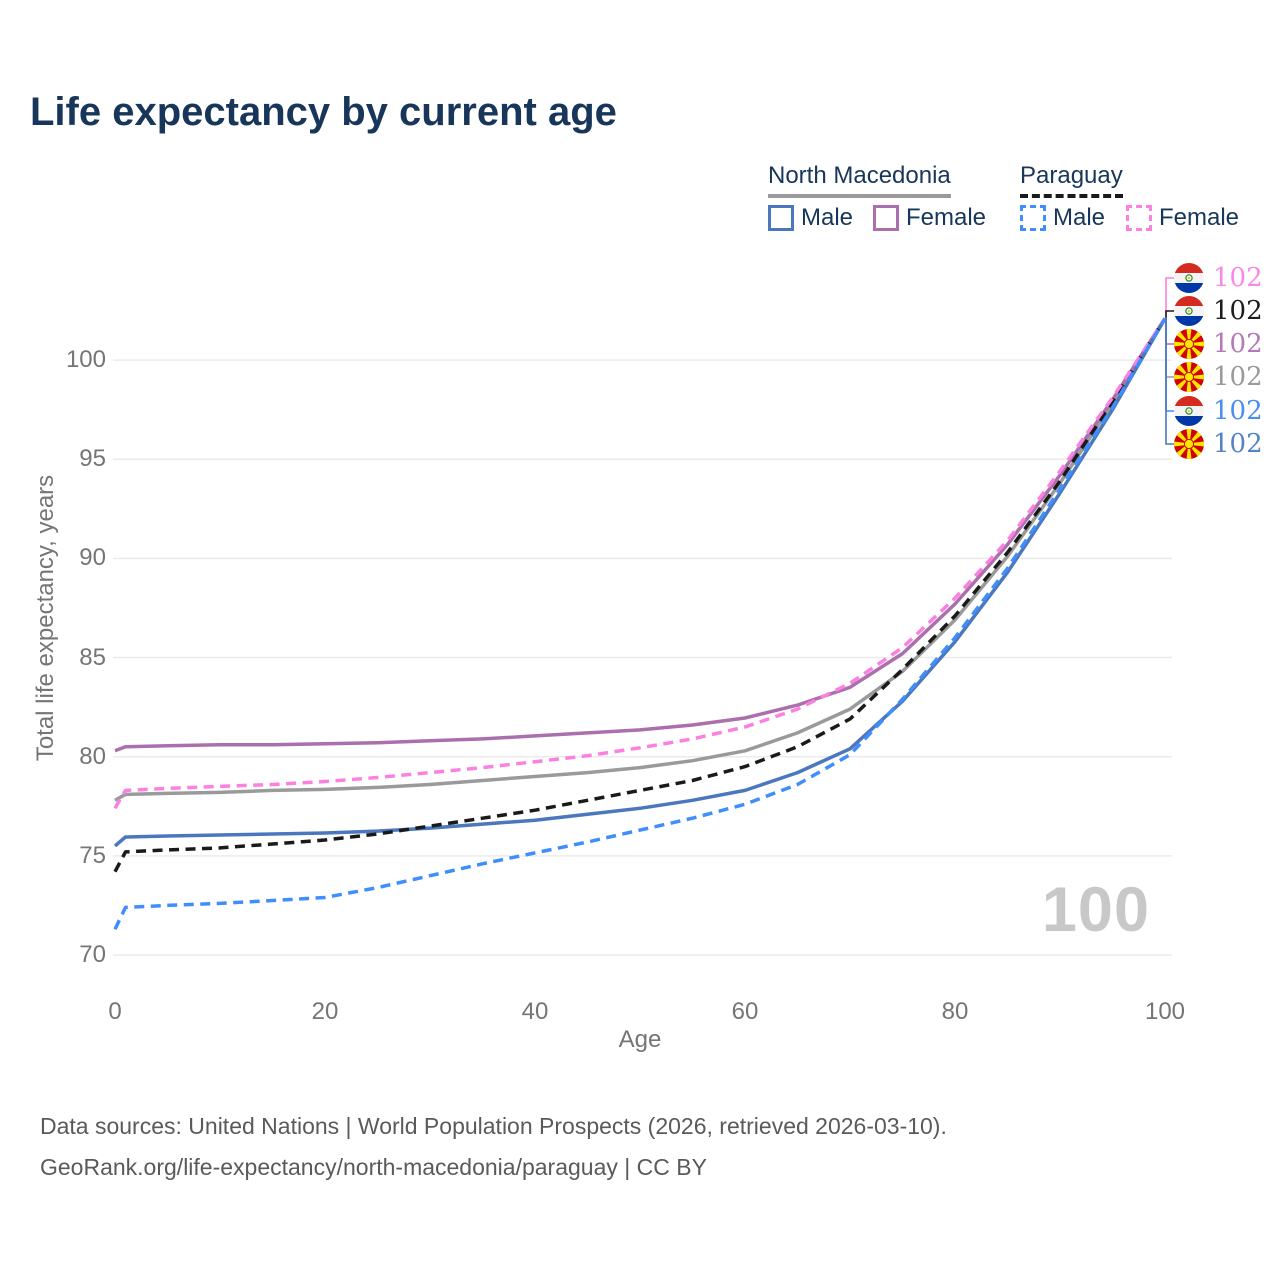 The image size is (1280, 1280). I want to click on y-tick-label-75: 75, so click(92, 855).